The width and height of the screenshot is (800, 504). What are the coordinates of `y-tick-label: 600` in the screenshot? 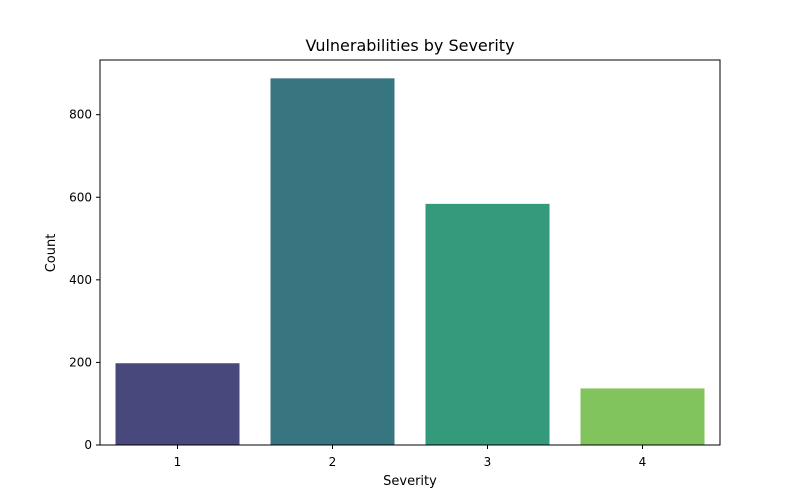 It's located at (80, 197).